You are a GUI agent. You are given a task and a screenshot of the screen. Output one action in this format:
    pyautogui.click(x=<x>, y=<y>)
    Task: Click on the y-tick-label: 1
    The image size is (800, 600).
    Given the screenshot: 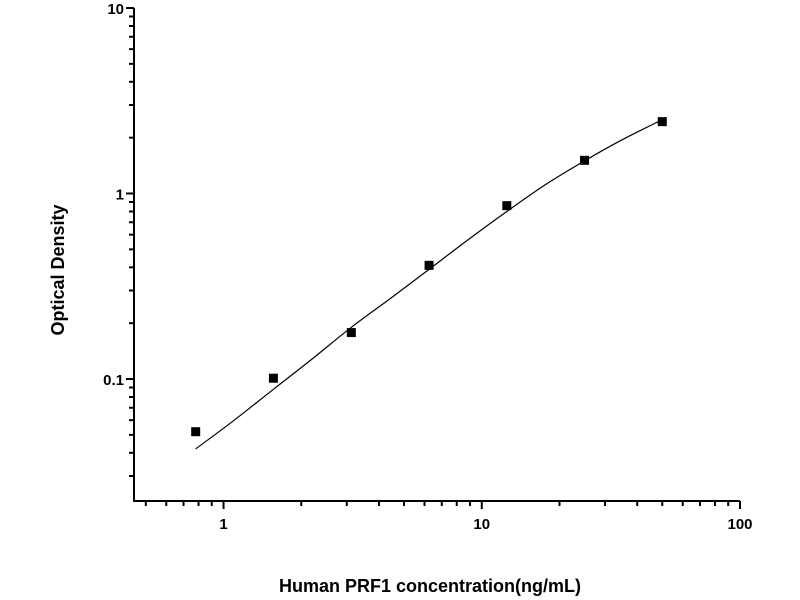 What is the action you would take?
    pyautogui.click(x=120, y=195)
    